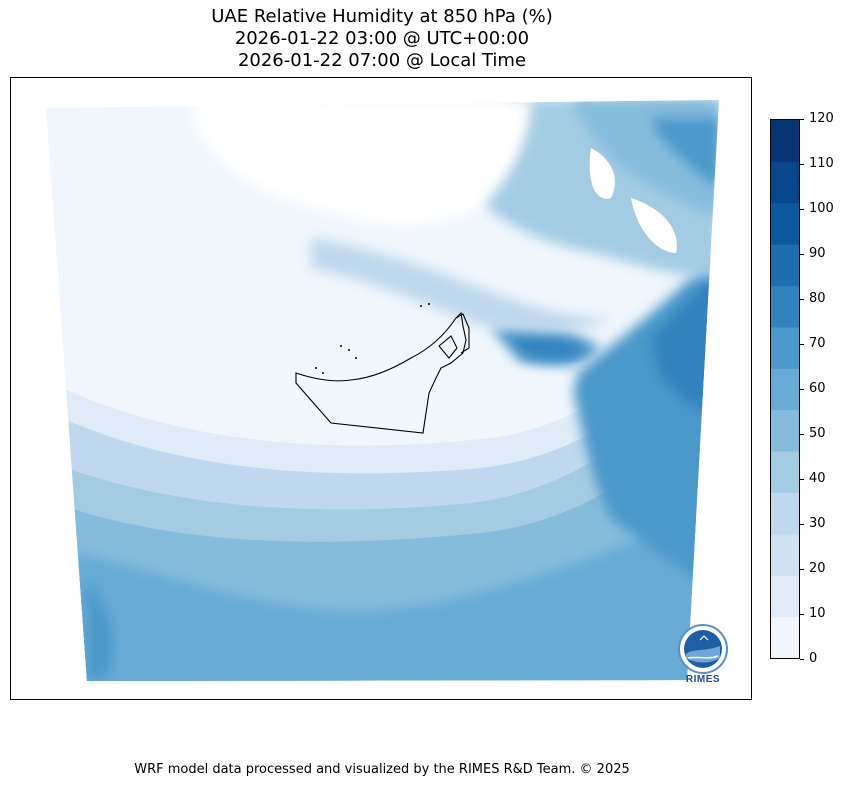 The width and height of the screenshot is (844, 788). I want to click on country-borders, so click(382, 372).